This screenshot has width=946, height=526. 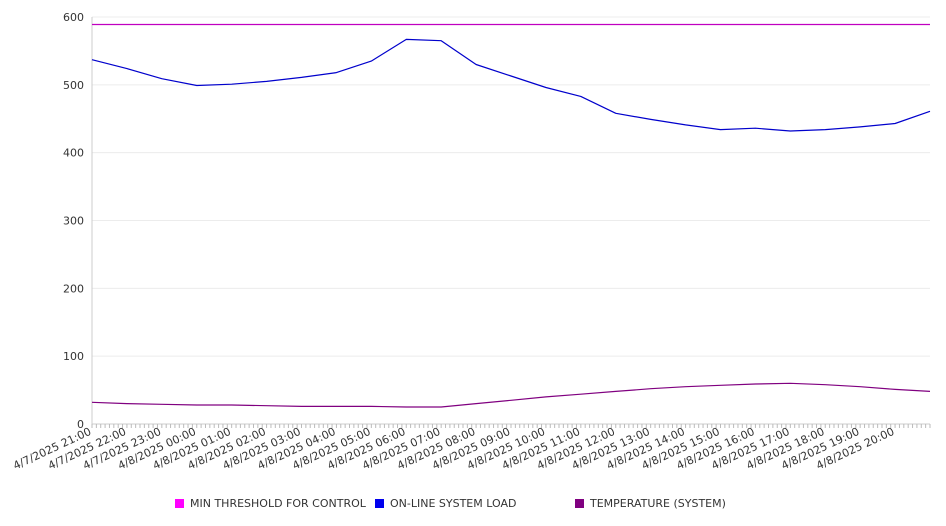 I want to click on legend-swatch-system-load, so click(x=379, y=503).